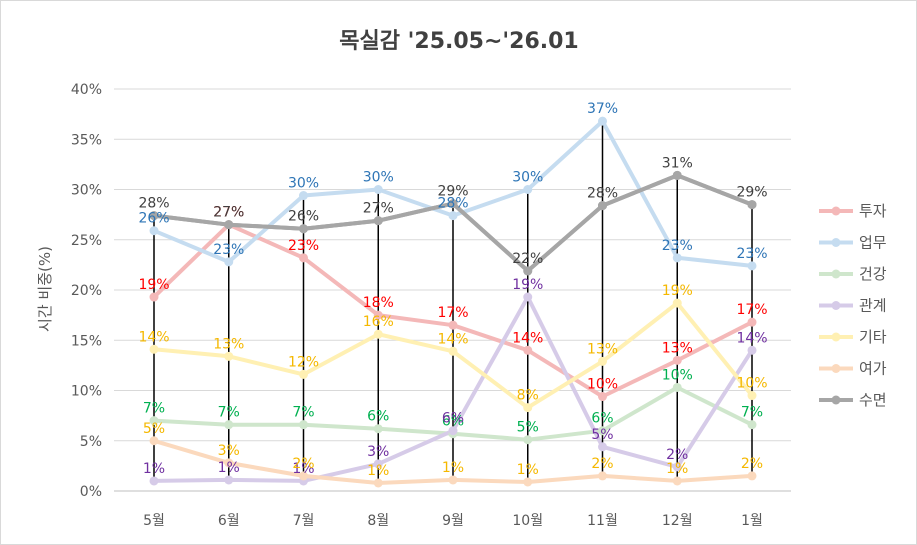 The image size is (917, 545). What do you see at coordinates (873, 306) in the screenshot?
I see `legend-label: 관계` at bounding box center [873, 306].